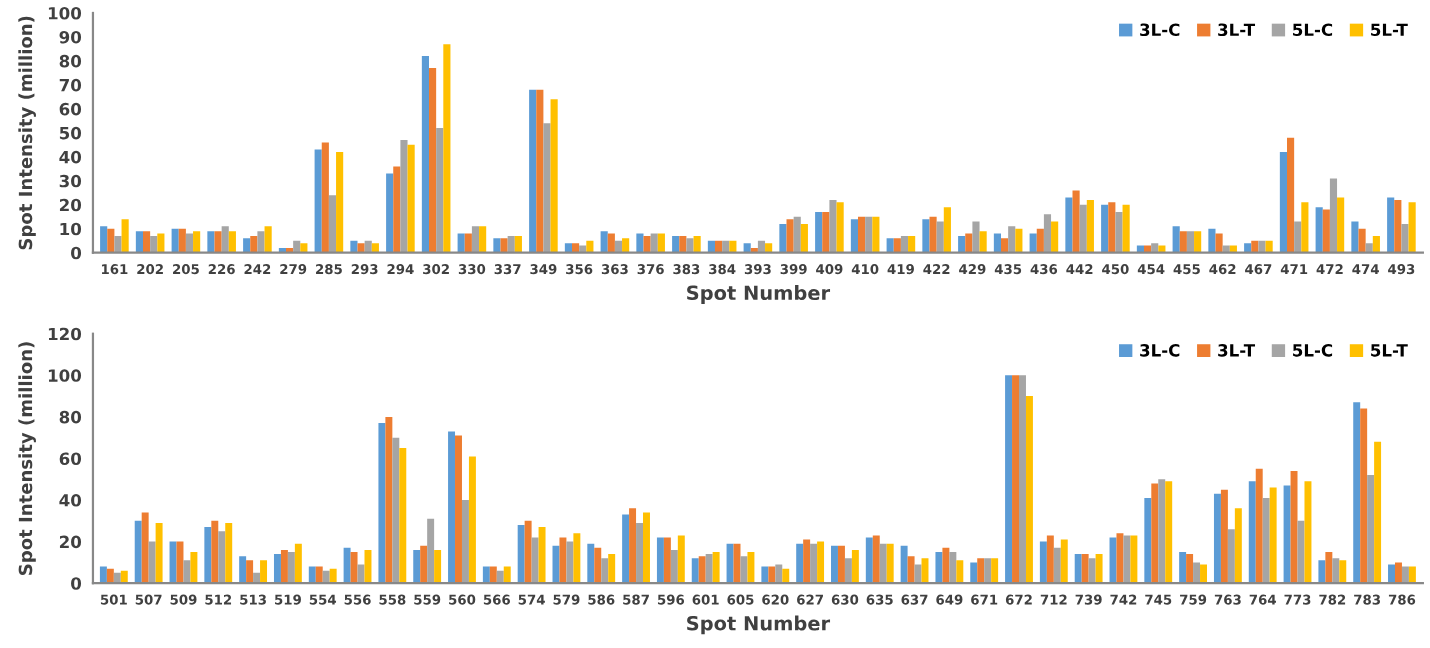 The image size is (1430, 648). I want to click on legend-label: 5L-T, so click(1389, 30).